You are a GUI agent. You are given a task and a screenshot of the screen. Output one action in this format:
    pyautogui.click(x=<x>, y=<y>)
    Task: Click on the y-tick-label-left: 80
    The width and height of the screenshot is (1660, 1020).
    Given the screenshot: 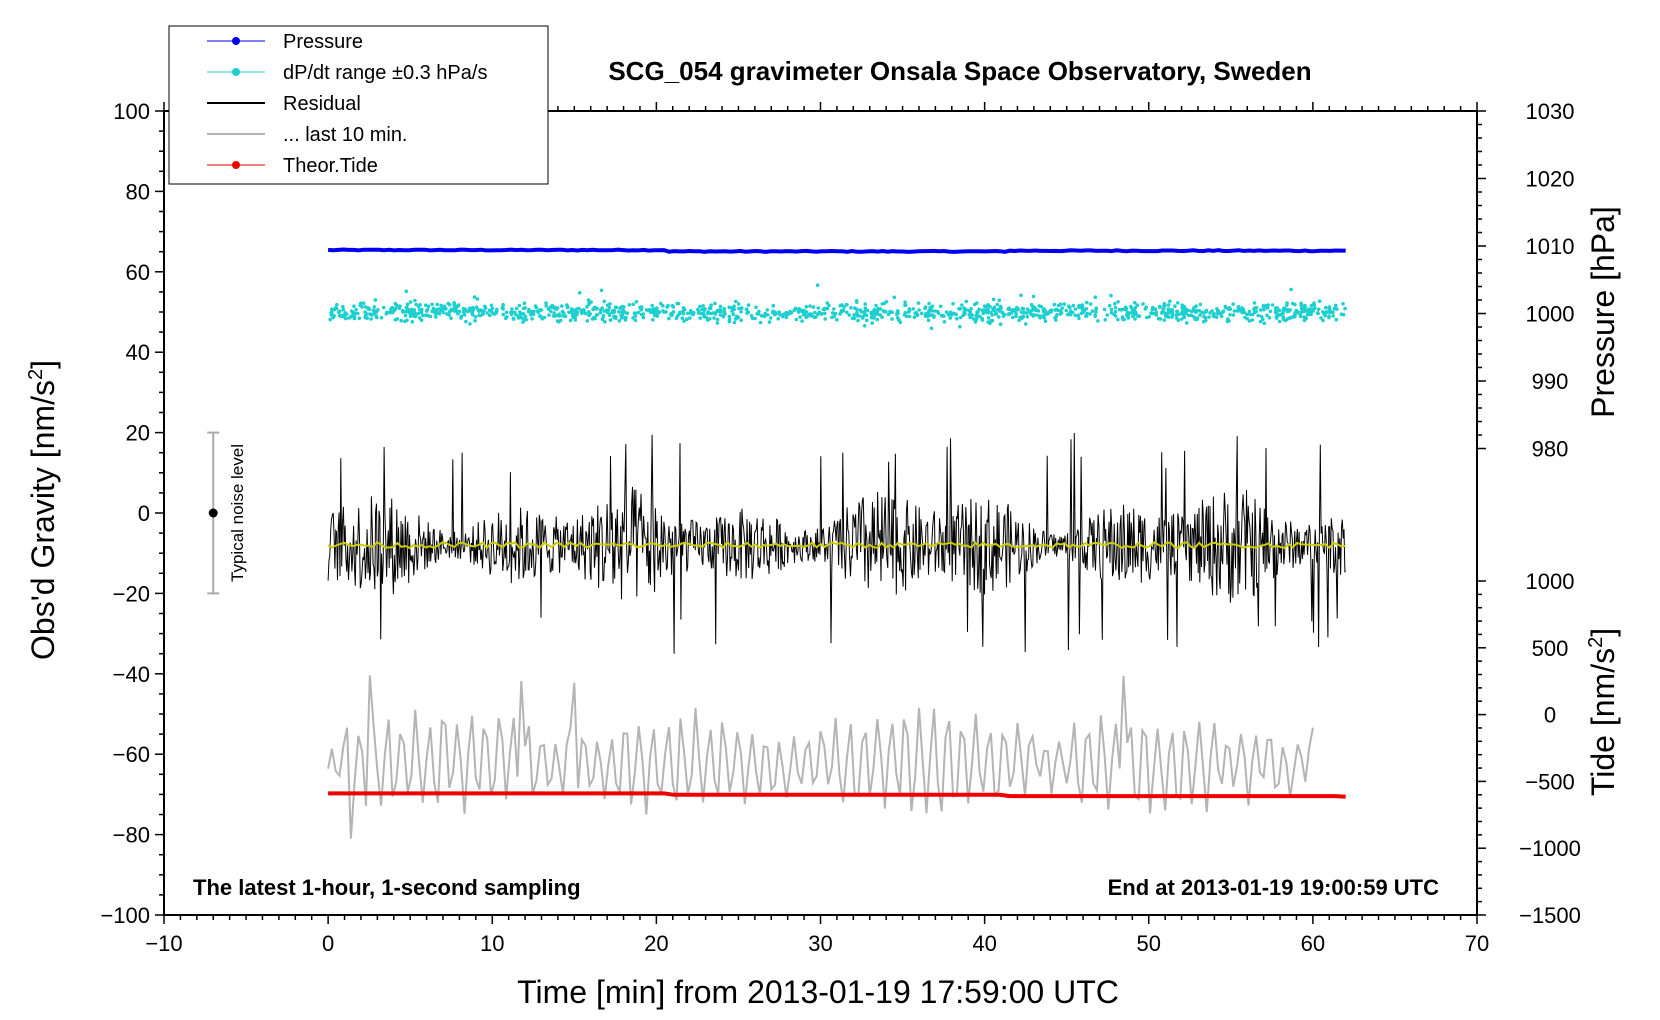 What is the action you would take?
    pyautogui.click(x=138, y=191)
    